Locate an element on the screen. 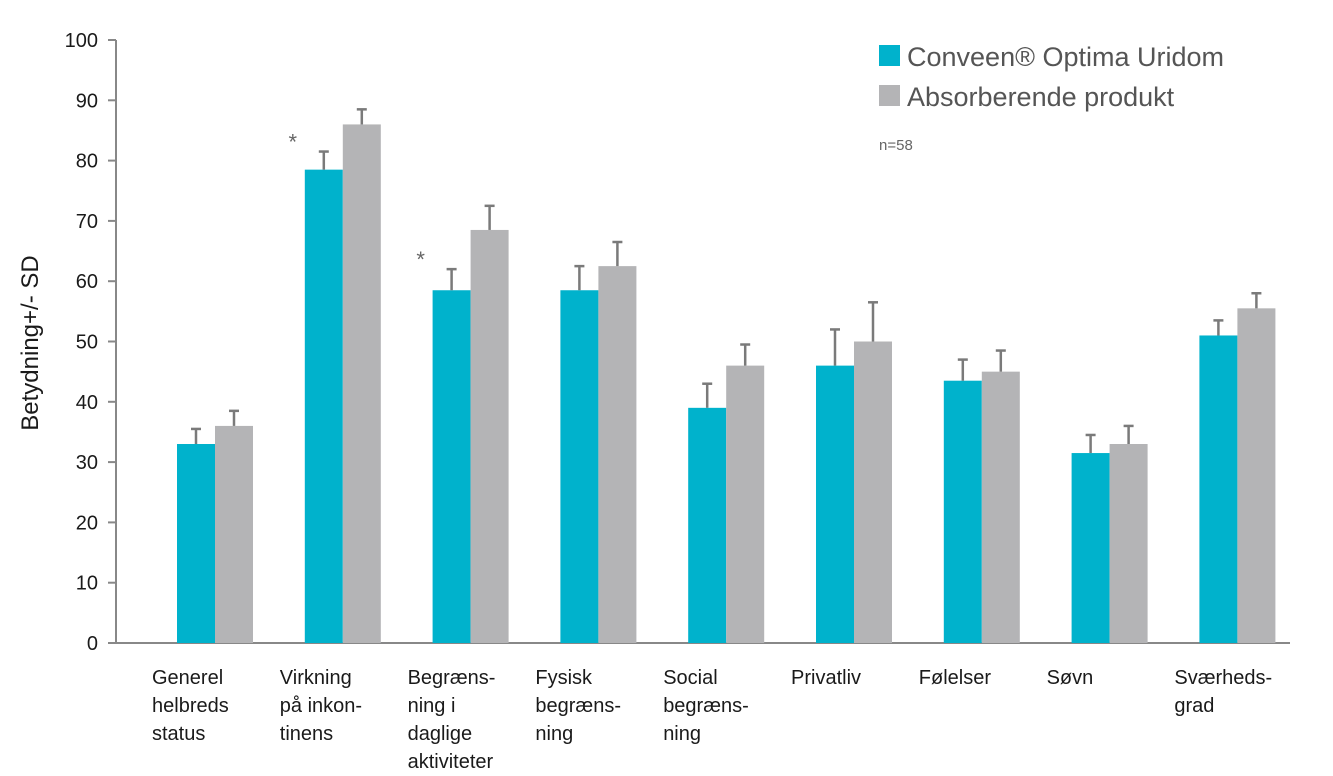 The height and width of the screenshot is (776, 1333). category-label: på inkon- is located at coordinates (321, 706).